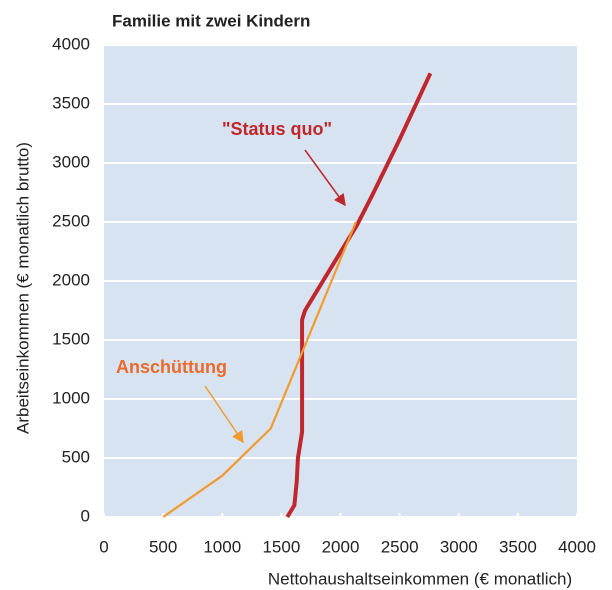 This screenshot has height=590, width=612. Describe the element at coordinates (420, 578) in the screenshot. I see `x-axis-label: Nettohaushaltseinkommen (€ monatlich)` at that location.